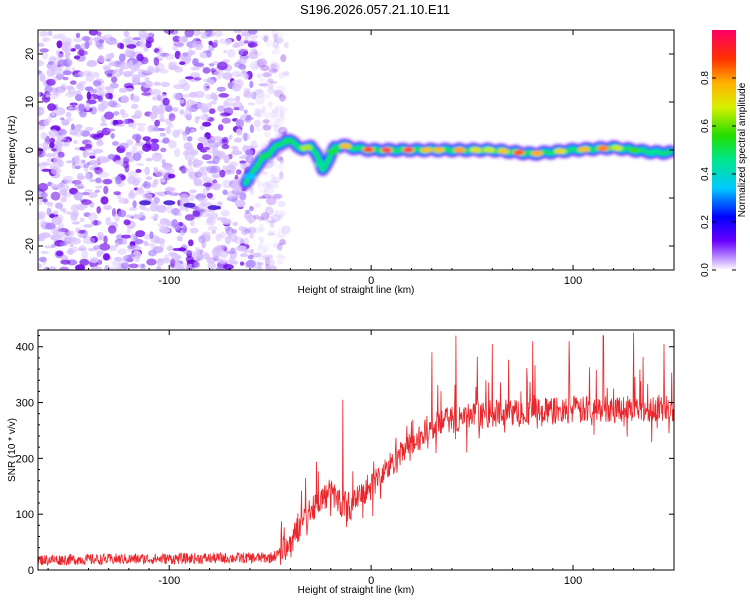 The image size is (750, 600). What do you see at coordinates (169, 581) in the screenshot?
I see `x-tick-label: -100` at bounding box center [169, 581].